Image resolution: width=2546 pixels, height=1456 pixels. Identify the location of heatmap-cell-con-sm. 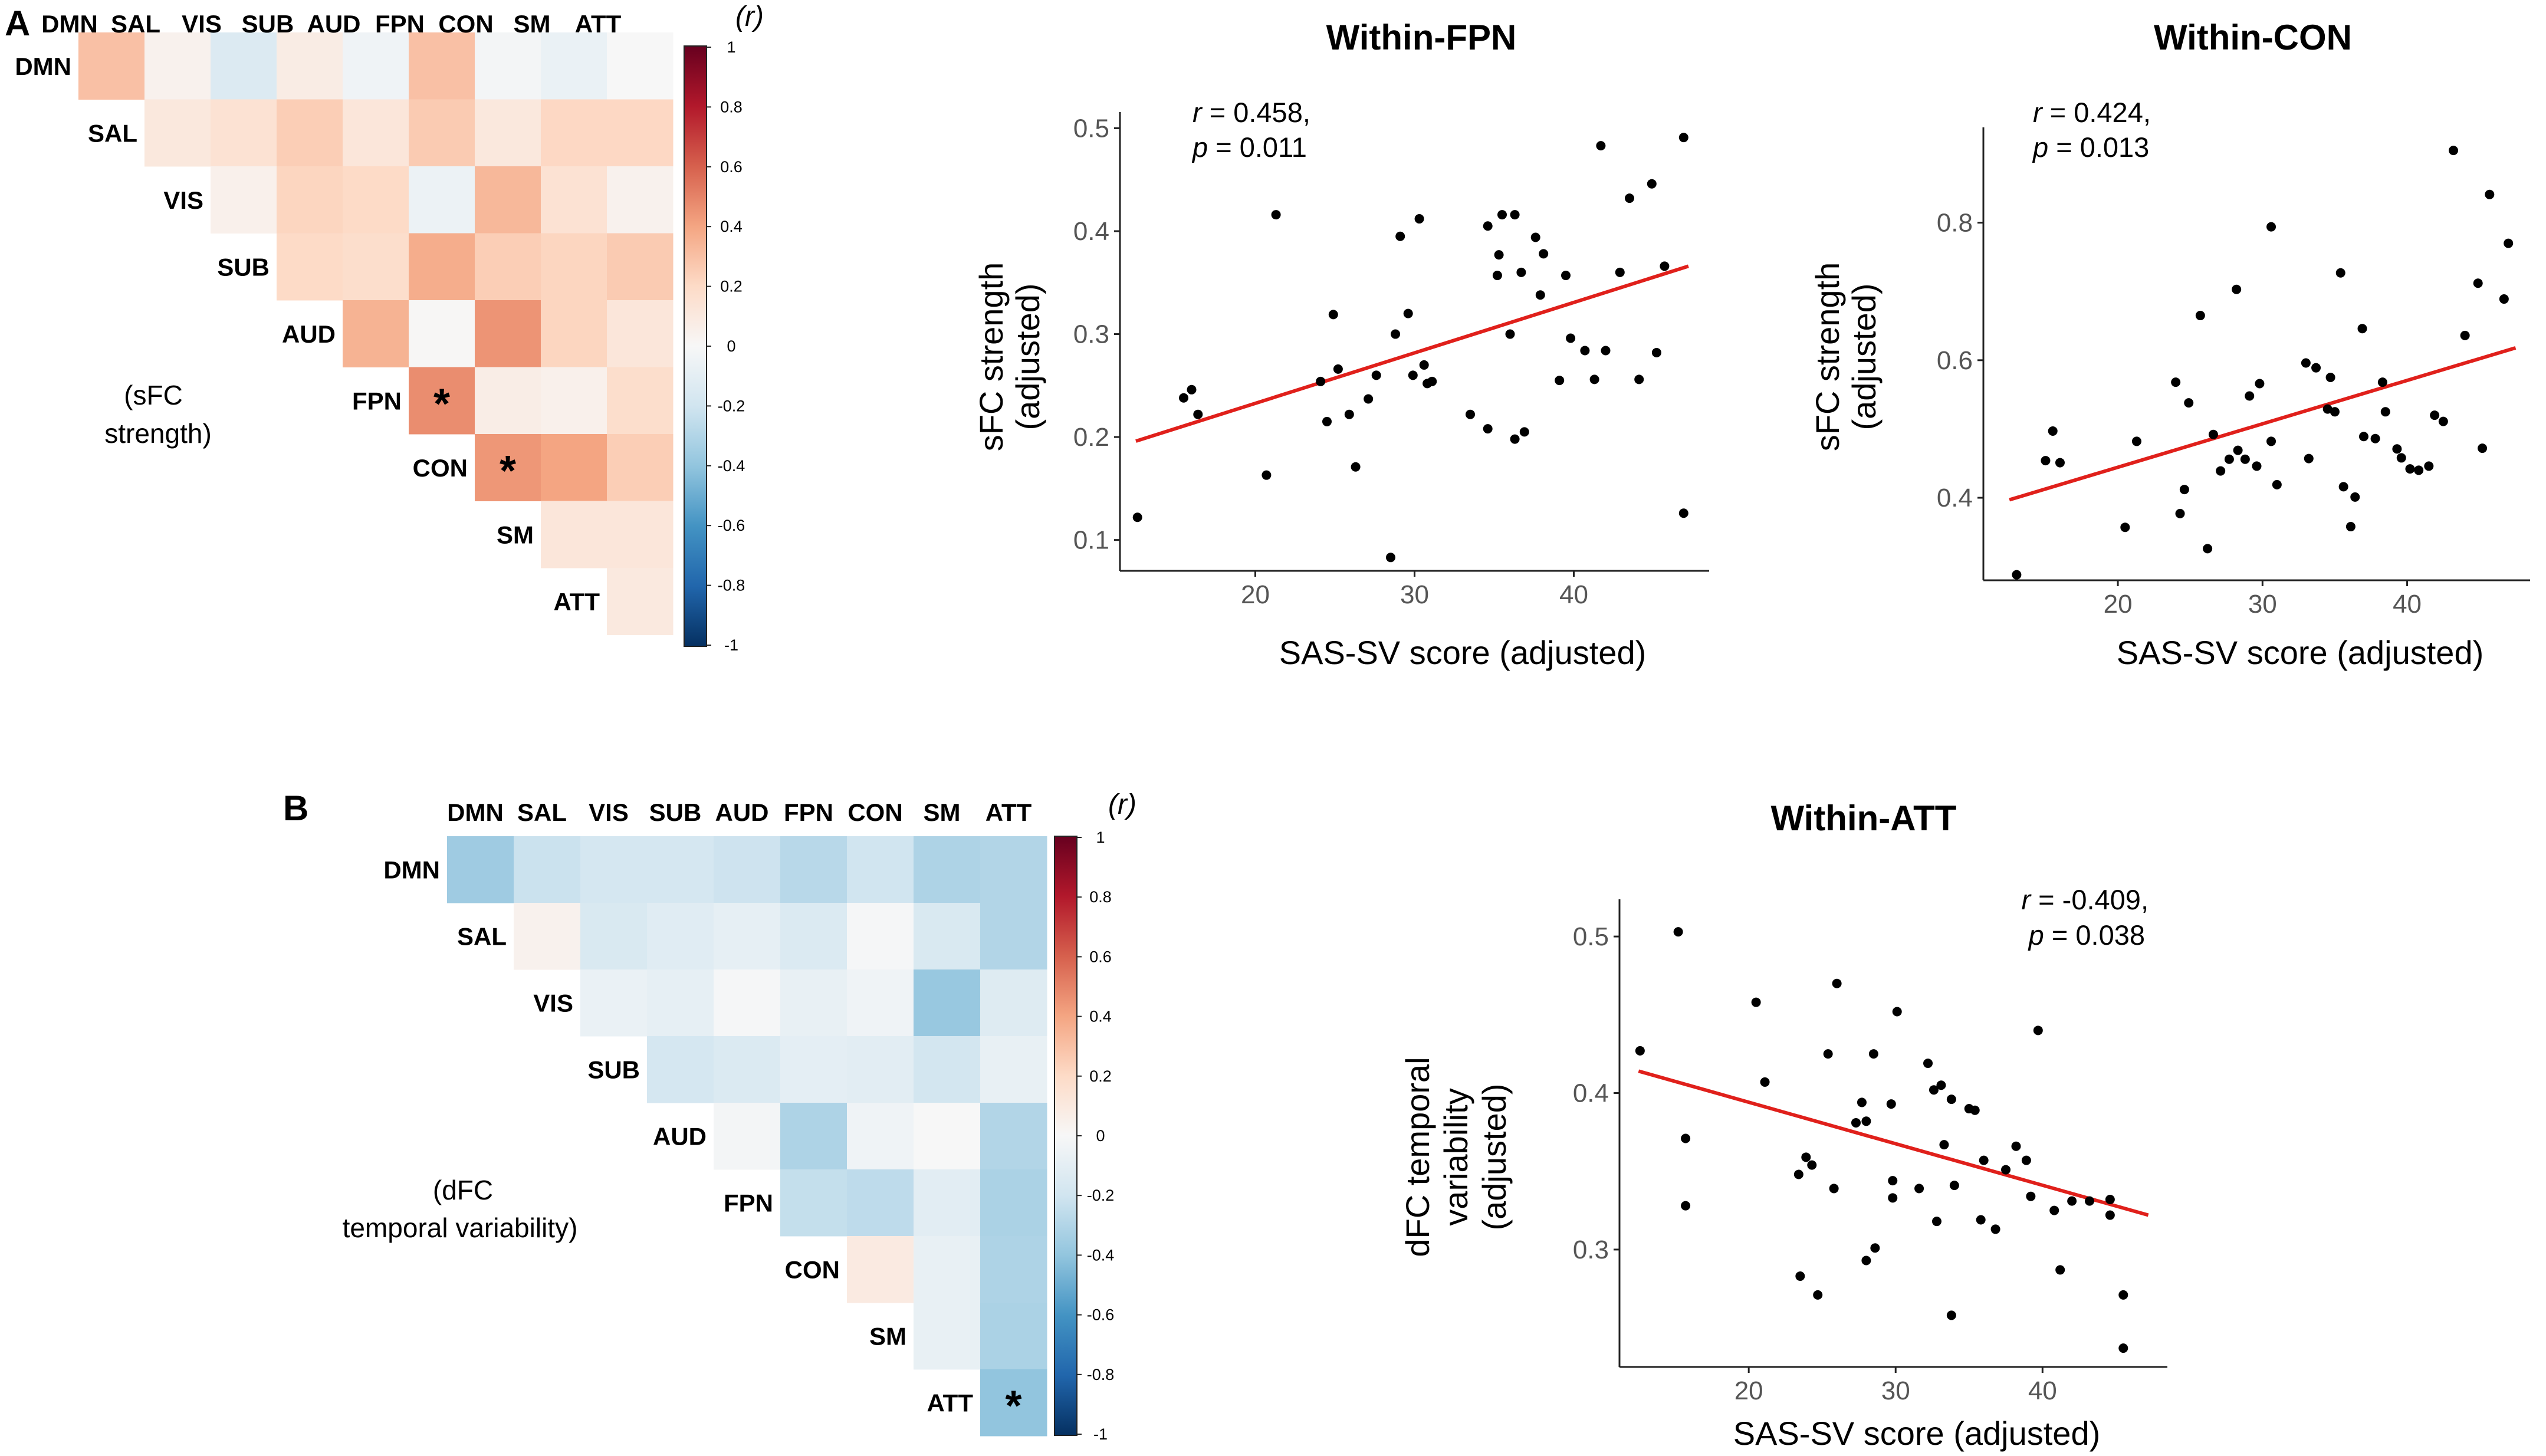
(574, 467).